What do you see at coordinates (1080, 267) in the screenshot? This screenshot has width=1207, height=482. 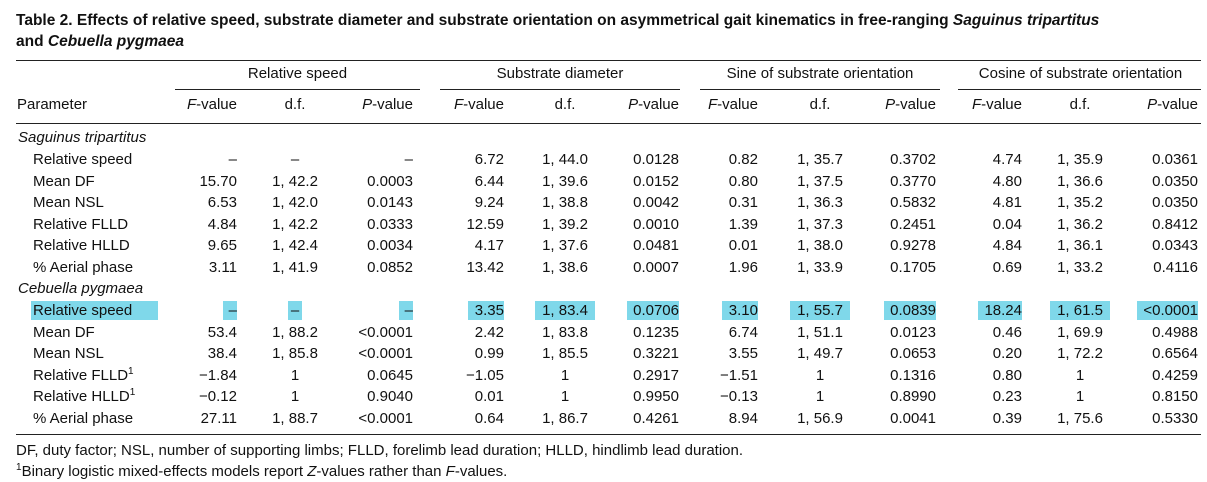 I see `table-cell: 1, 33.2` at bounding box center [1080, 267].